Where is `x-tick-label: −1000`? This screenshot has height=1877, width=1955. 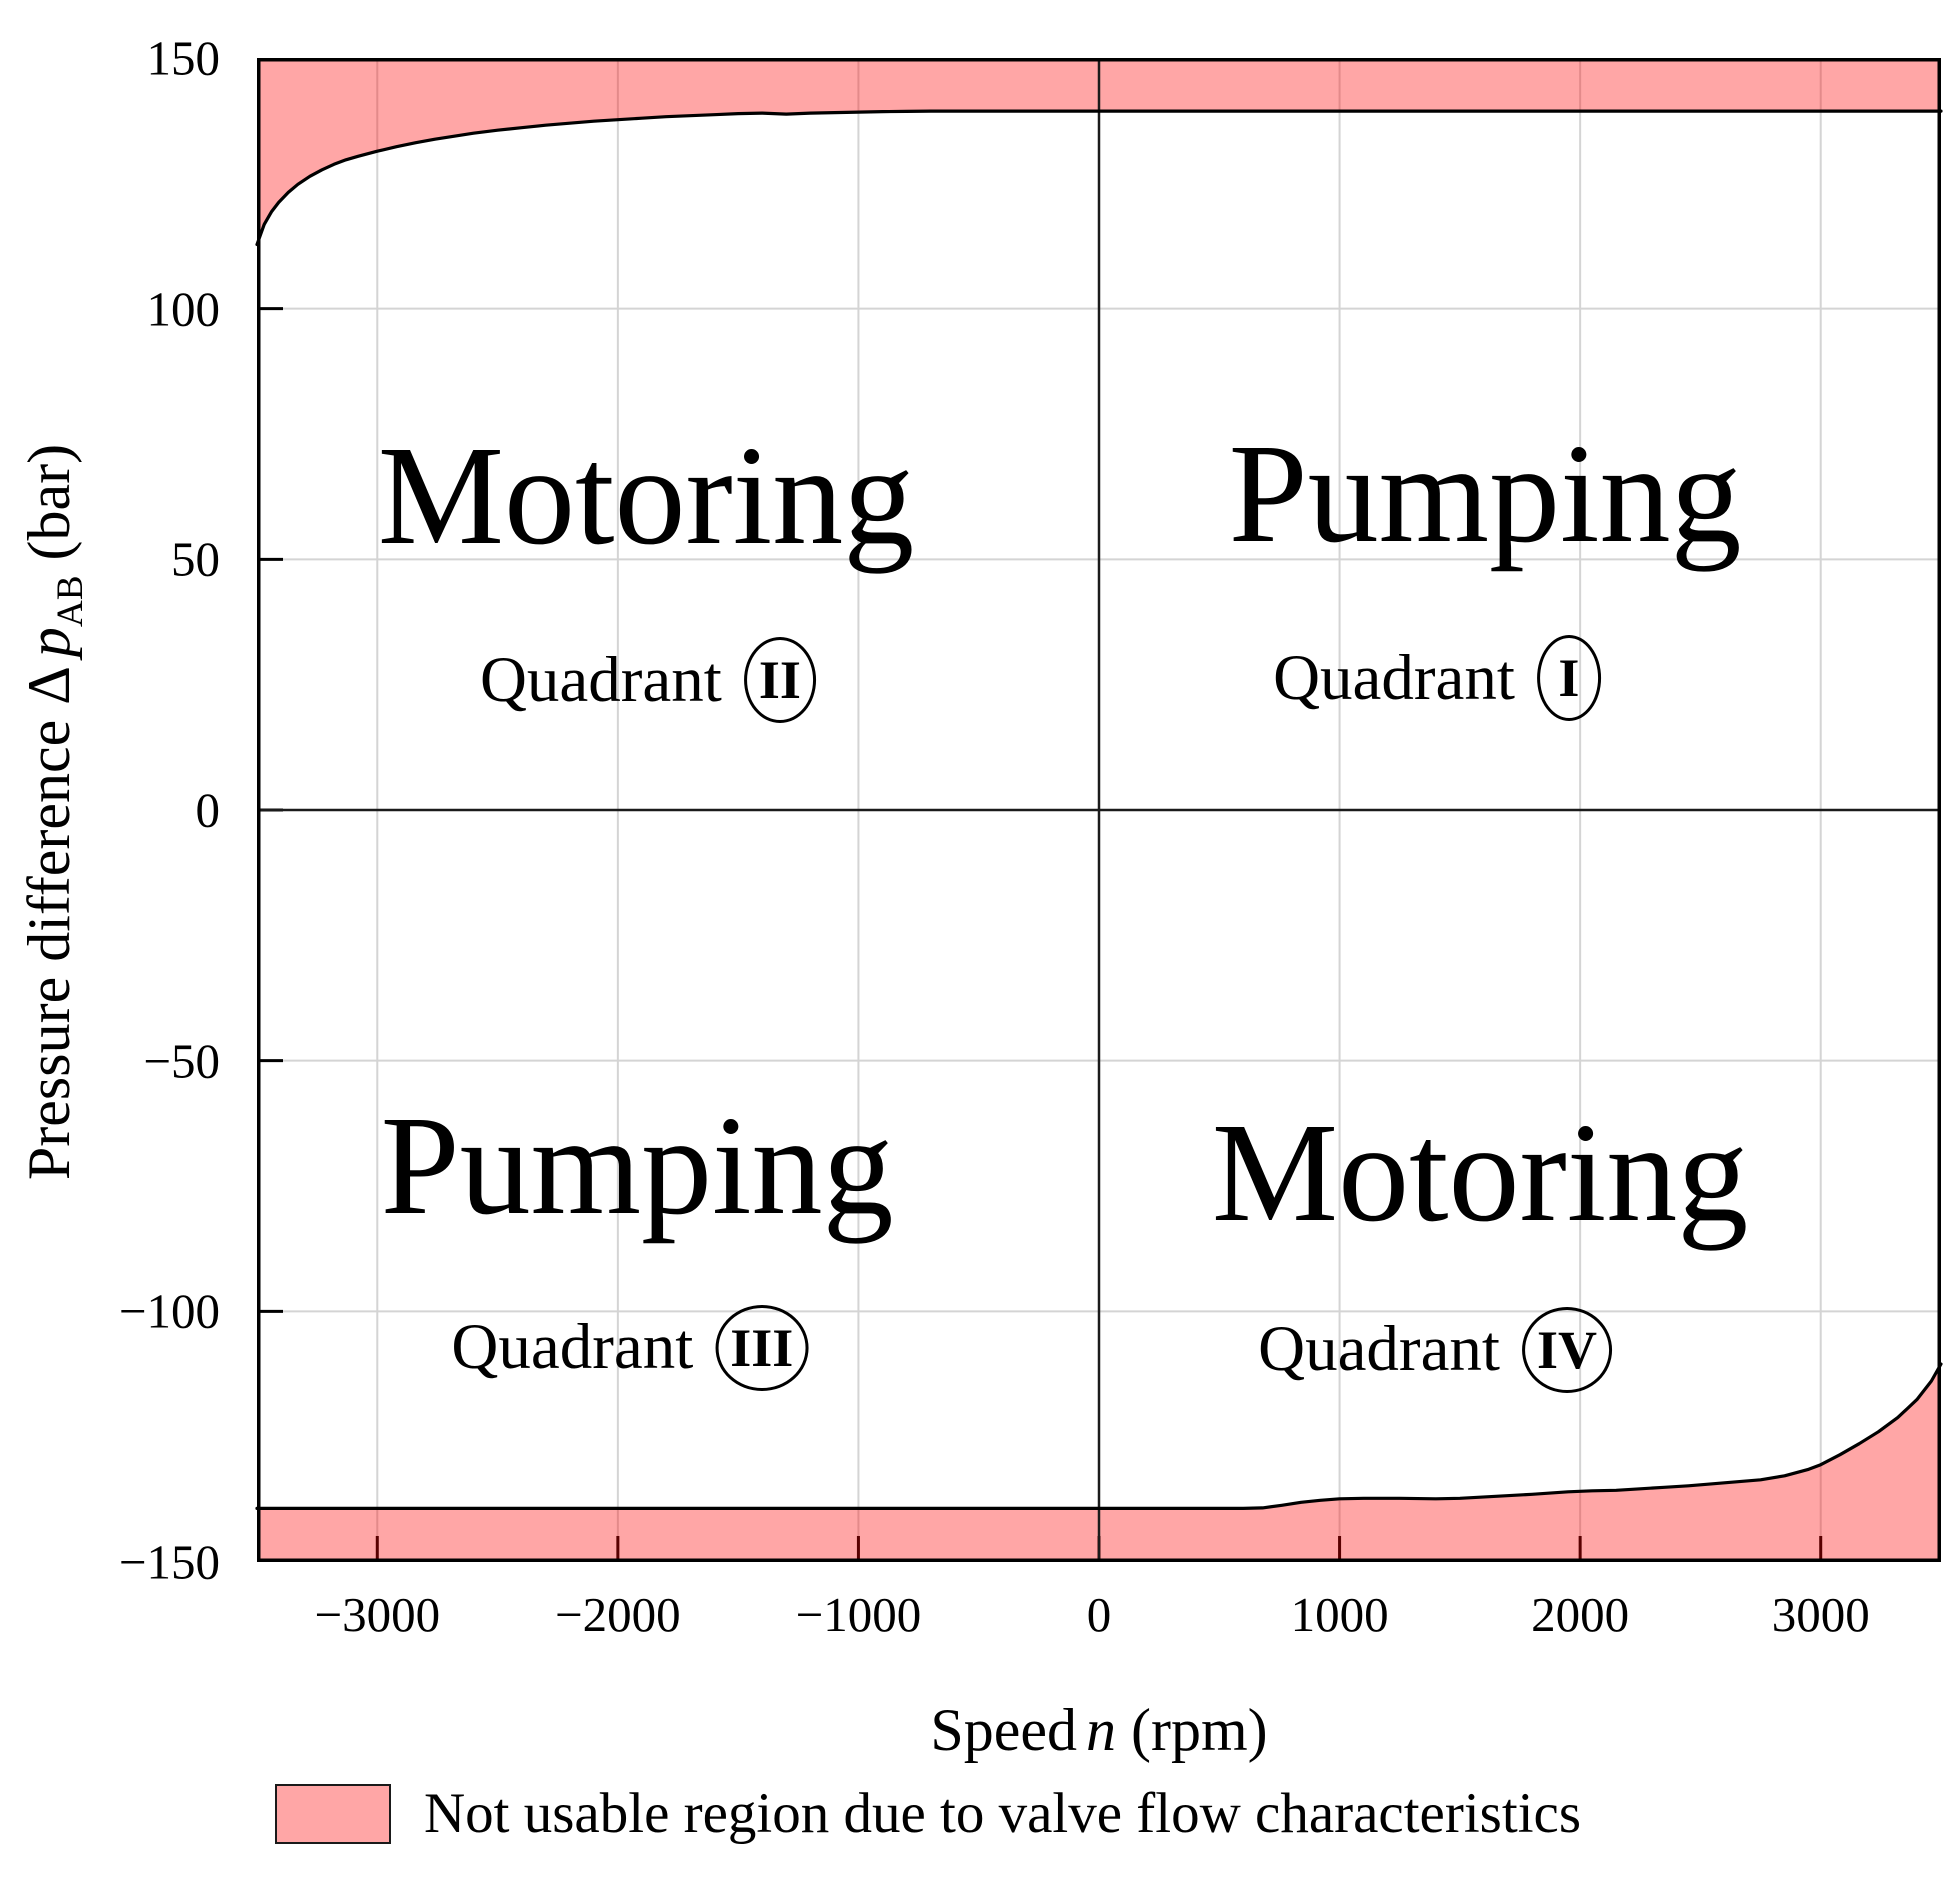 x-tick-label: −1000 is located at coordinates (858, 1614).